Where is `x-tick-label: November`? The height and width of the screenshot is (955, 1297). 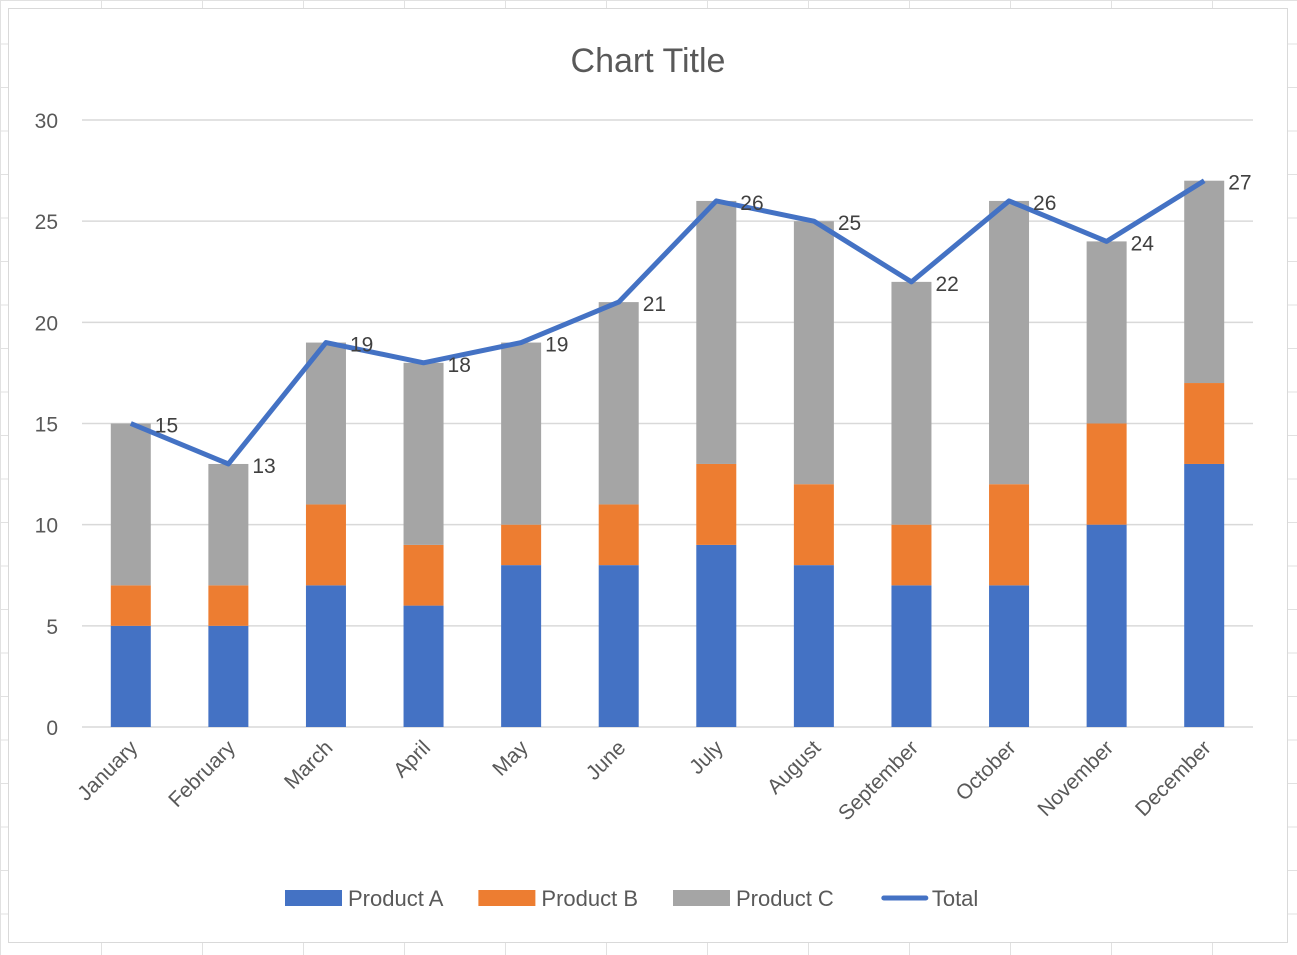
x-tick-label: November is located at coordinates (1075, 778).